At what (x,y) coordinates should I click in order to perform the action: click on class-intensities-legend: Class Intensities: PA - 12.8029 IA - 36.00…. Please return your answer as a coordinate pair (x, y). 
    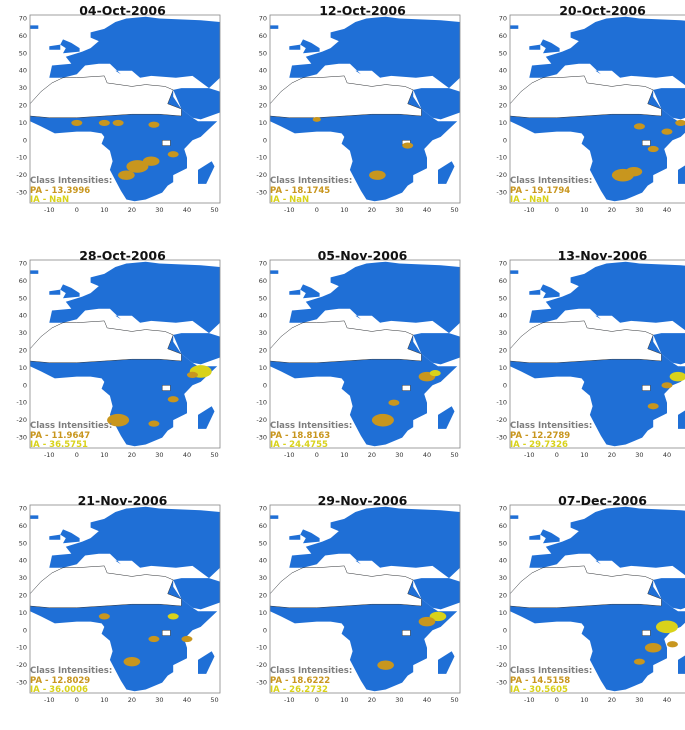
    Looking at the image, I should click on (71, 681).